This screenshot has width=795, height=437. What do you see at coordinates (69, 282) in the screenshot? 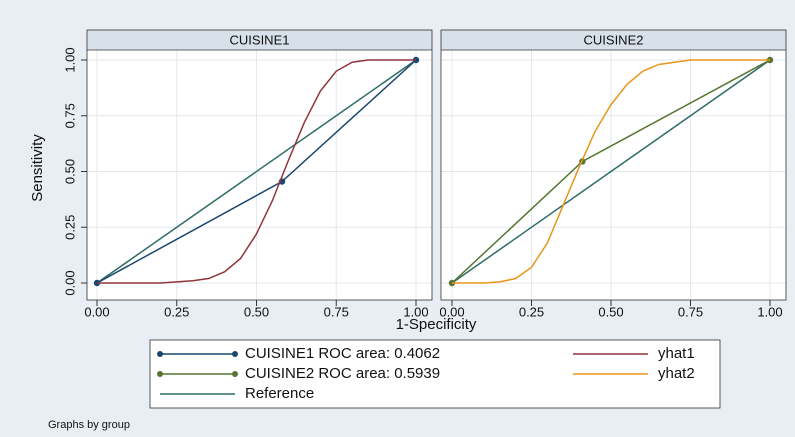
I see `y-tick-label: 0.00` at bounding box center [69, 282].